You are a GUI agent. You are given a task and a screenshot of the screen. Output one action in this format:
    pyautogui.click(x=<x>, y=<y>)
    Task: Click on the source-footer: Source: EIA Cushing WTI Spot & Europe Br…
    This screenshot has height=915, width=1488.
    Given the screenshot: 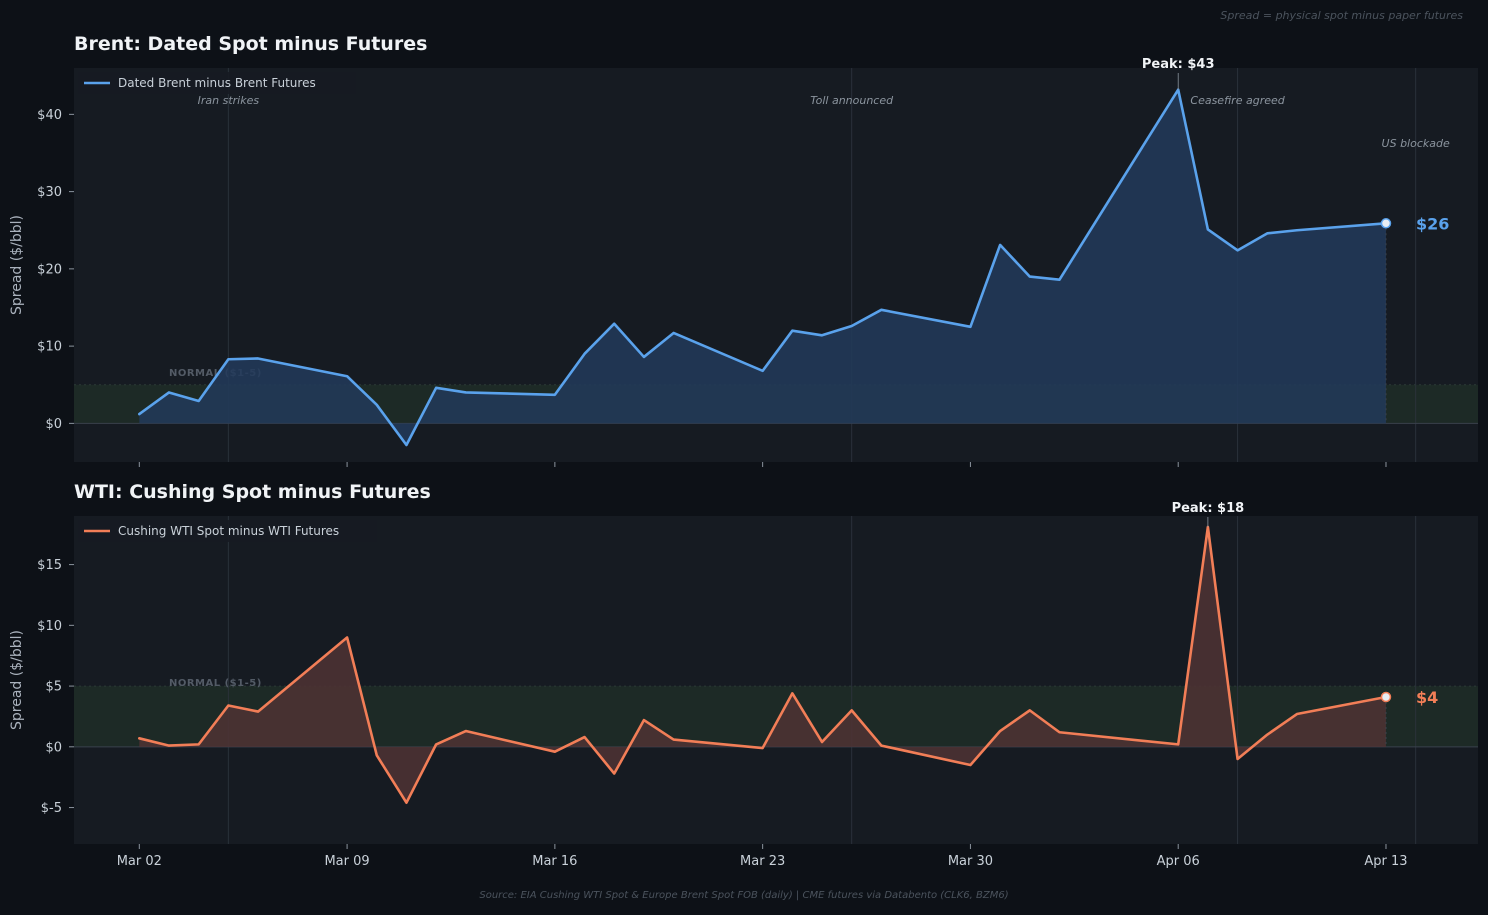 What is the action you would take?
    pyautogui.click(x=743, y=895)
    